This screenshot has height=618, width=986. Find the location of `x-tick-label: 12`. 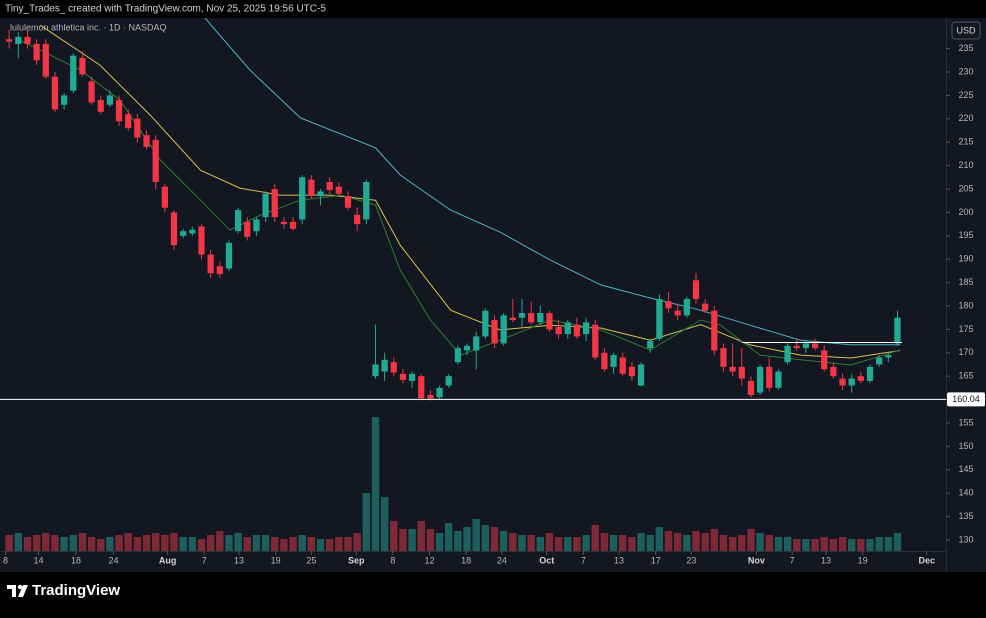

x-tick-label: 12 is located at coordinates (429, 560).